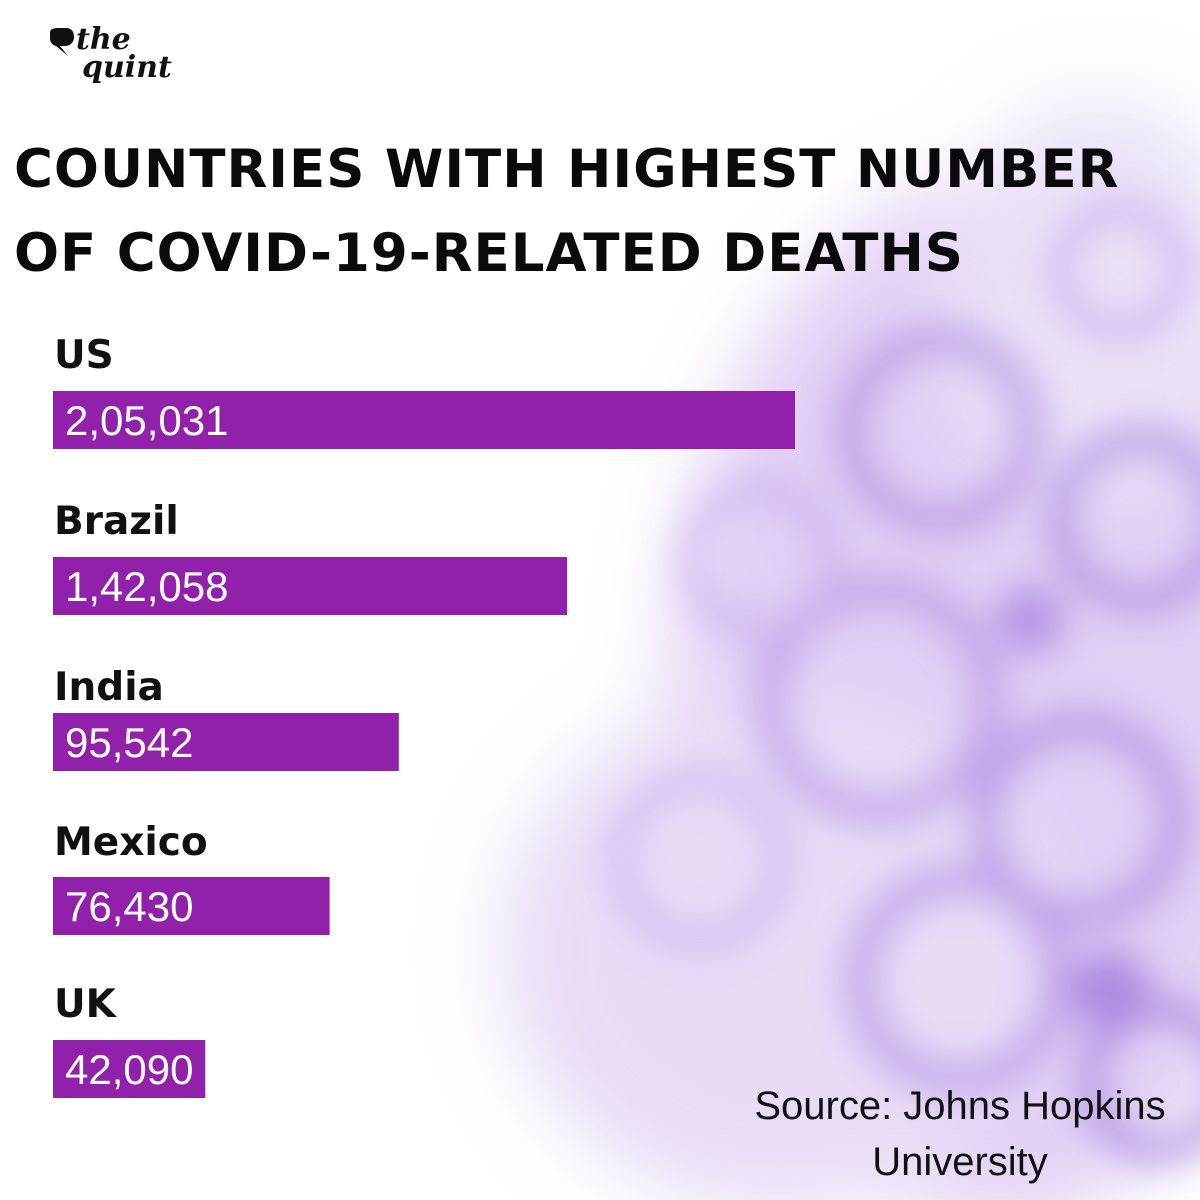 The height and width of the screenshot is (1200, 1200). I want to click on value-label-brazil: 1,42,058, so click(147, 586).